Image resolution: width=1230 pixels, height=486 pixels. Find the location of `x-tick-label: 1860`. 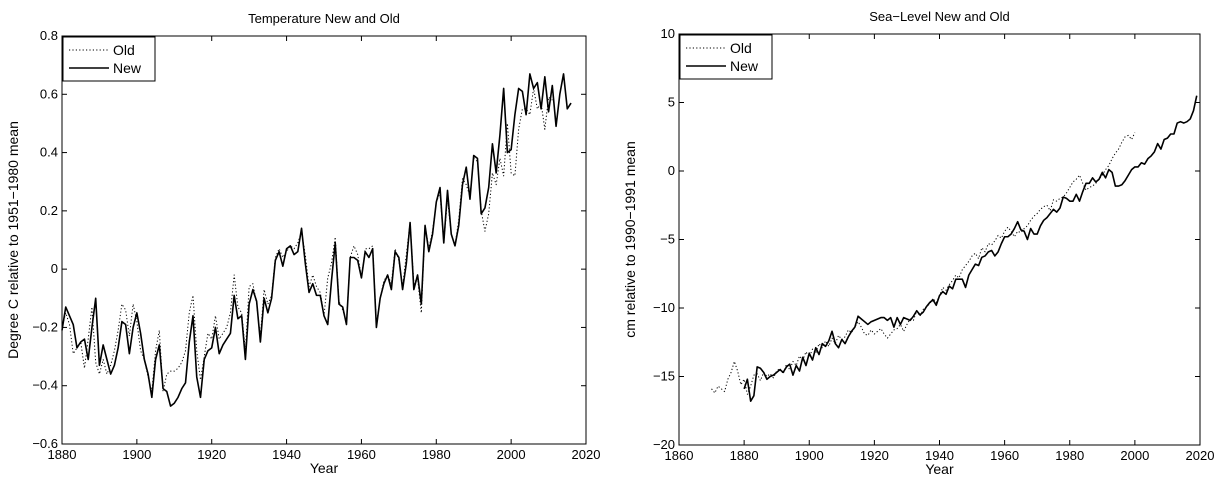

x-tick-label: 1860 is located at coordinates (679, 455).